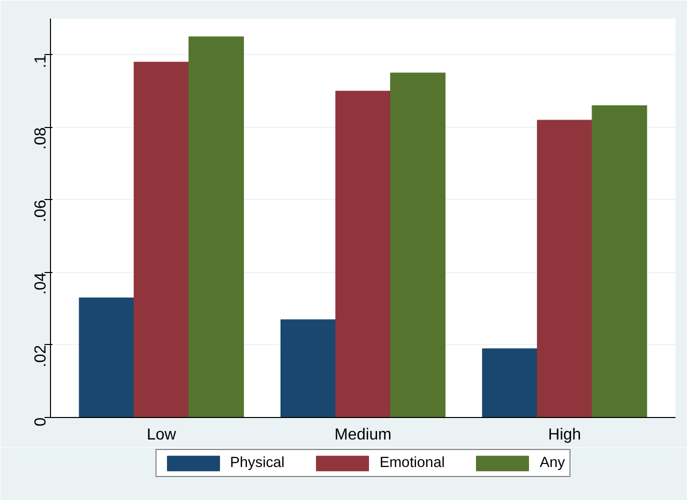 The image size is (687, 502). Describe the element at coordinates (41, 138) in the screenshot. I see `y-tick-label: .08` at that location.